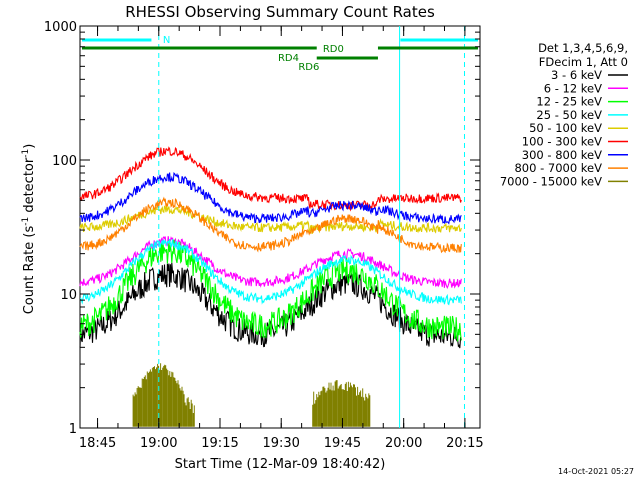 The height and width of the screenshot is (480, 640). What do you see at coordinates (158, 443) in the screenshot?
I see `x-tick-label-1: 19:00` at bounding box center [158, 443].